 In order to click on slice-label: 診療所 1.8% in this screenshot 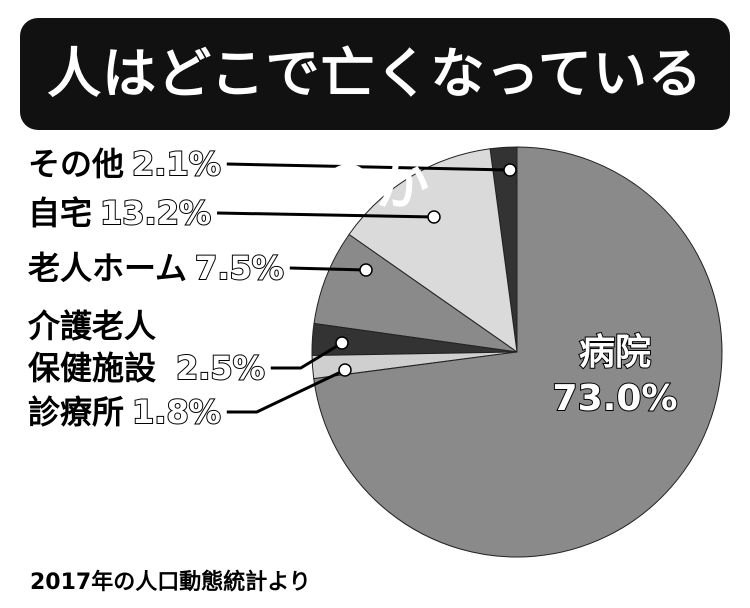, I will do `click(125, 412)`.